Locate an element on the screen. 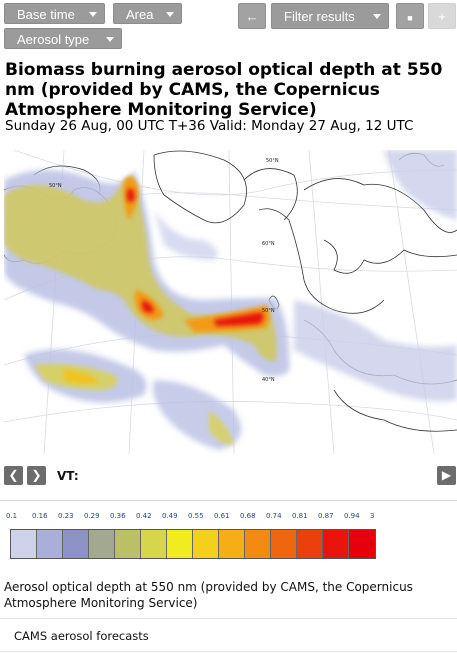 The image size is (457, 654). valid-time-label: VT: is located at coordinates (68, 476).